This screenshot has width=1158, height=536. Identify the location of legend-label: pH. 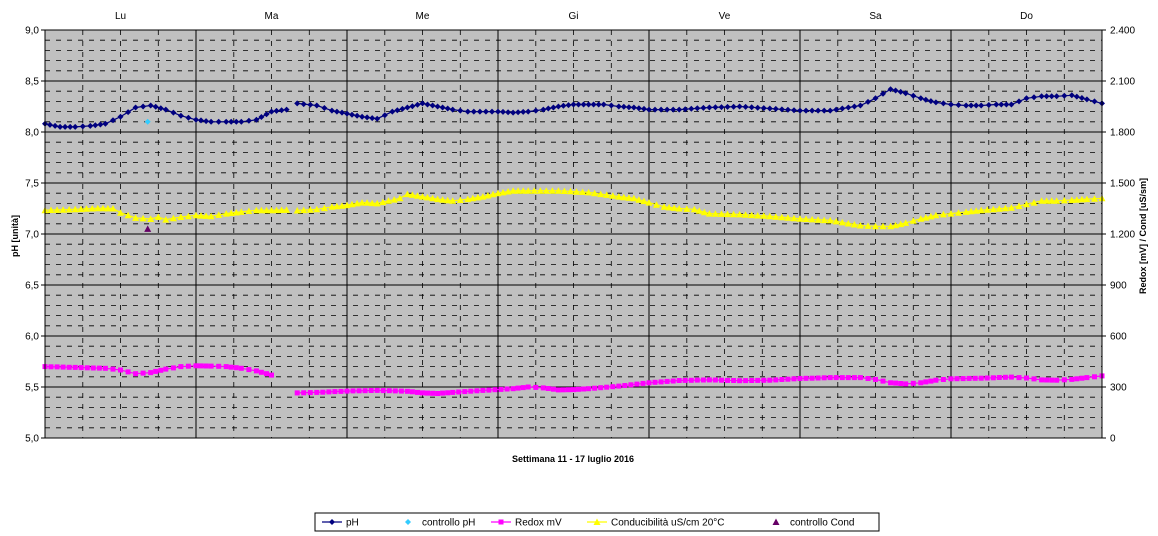
(352, 523).